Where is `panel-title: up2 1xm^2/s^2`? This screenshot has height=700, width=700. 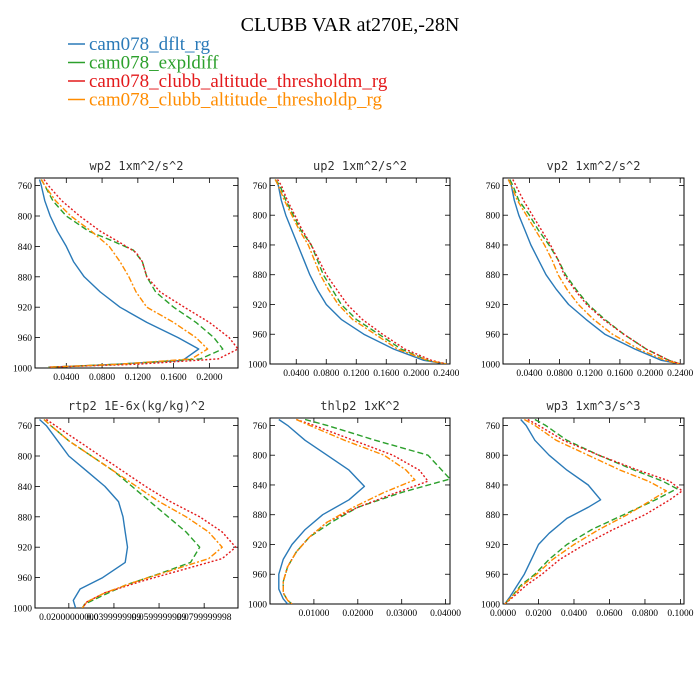 panel-title: up2 1xm^2/s^2 is located at coordinates (360, 166).